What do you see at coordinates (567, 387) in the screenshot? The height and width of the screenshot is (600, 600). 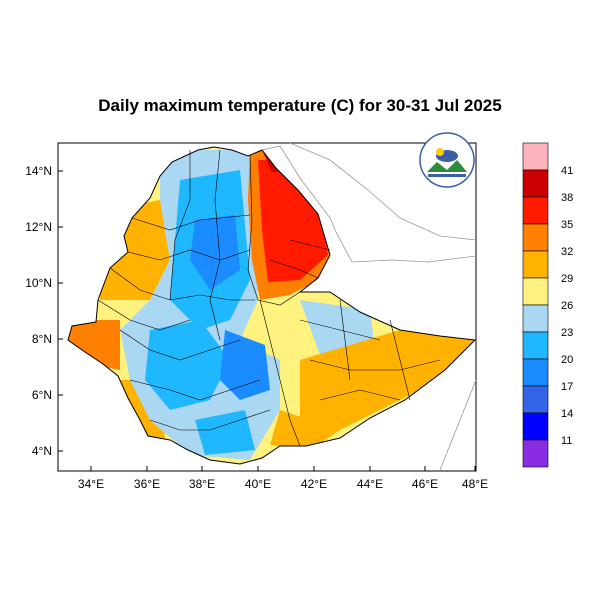 I see `colorbar-label: 17` at bounding box center [567, 387].